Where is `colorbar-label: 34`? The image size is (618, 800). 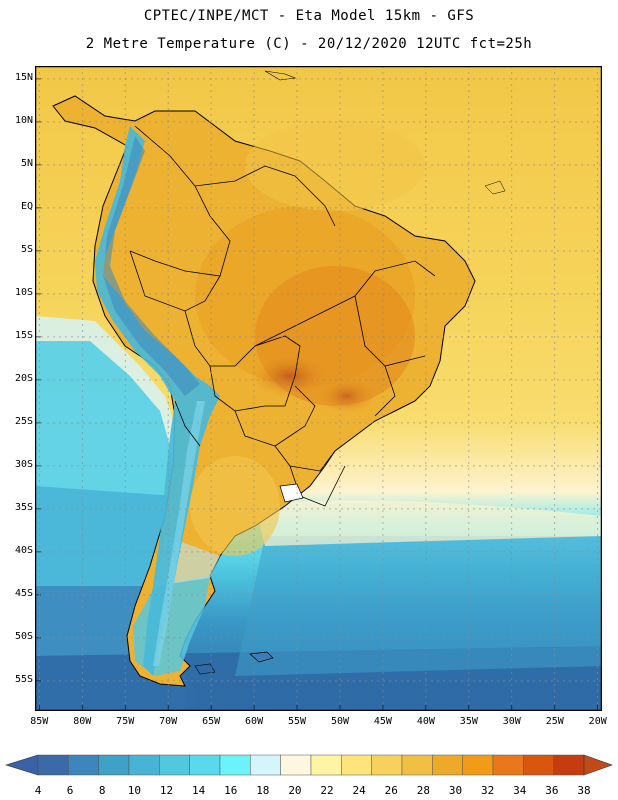 colorbar-label: 34 is located at coordinates (520, 790).